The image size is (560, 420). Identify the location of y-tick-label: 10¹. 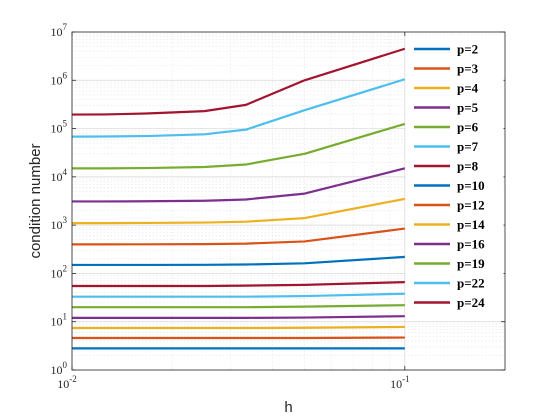
(59, 320).